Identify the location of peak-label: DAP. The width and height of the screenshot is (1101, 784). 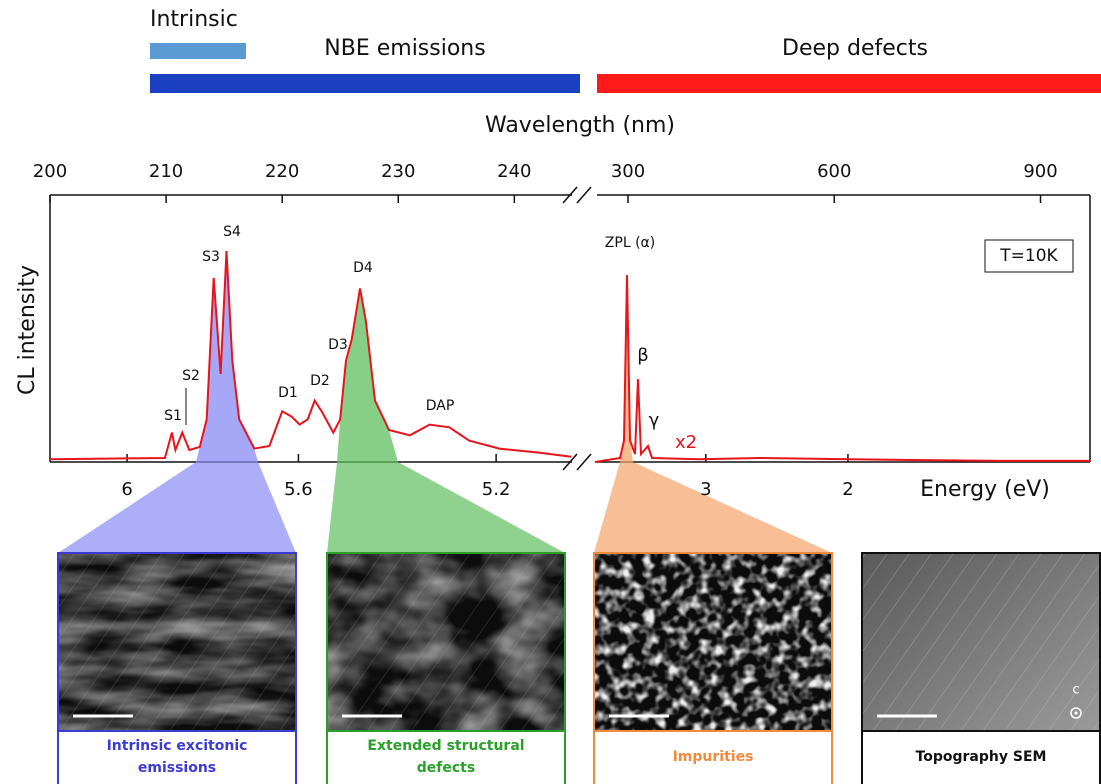
(440, 406).